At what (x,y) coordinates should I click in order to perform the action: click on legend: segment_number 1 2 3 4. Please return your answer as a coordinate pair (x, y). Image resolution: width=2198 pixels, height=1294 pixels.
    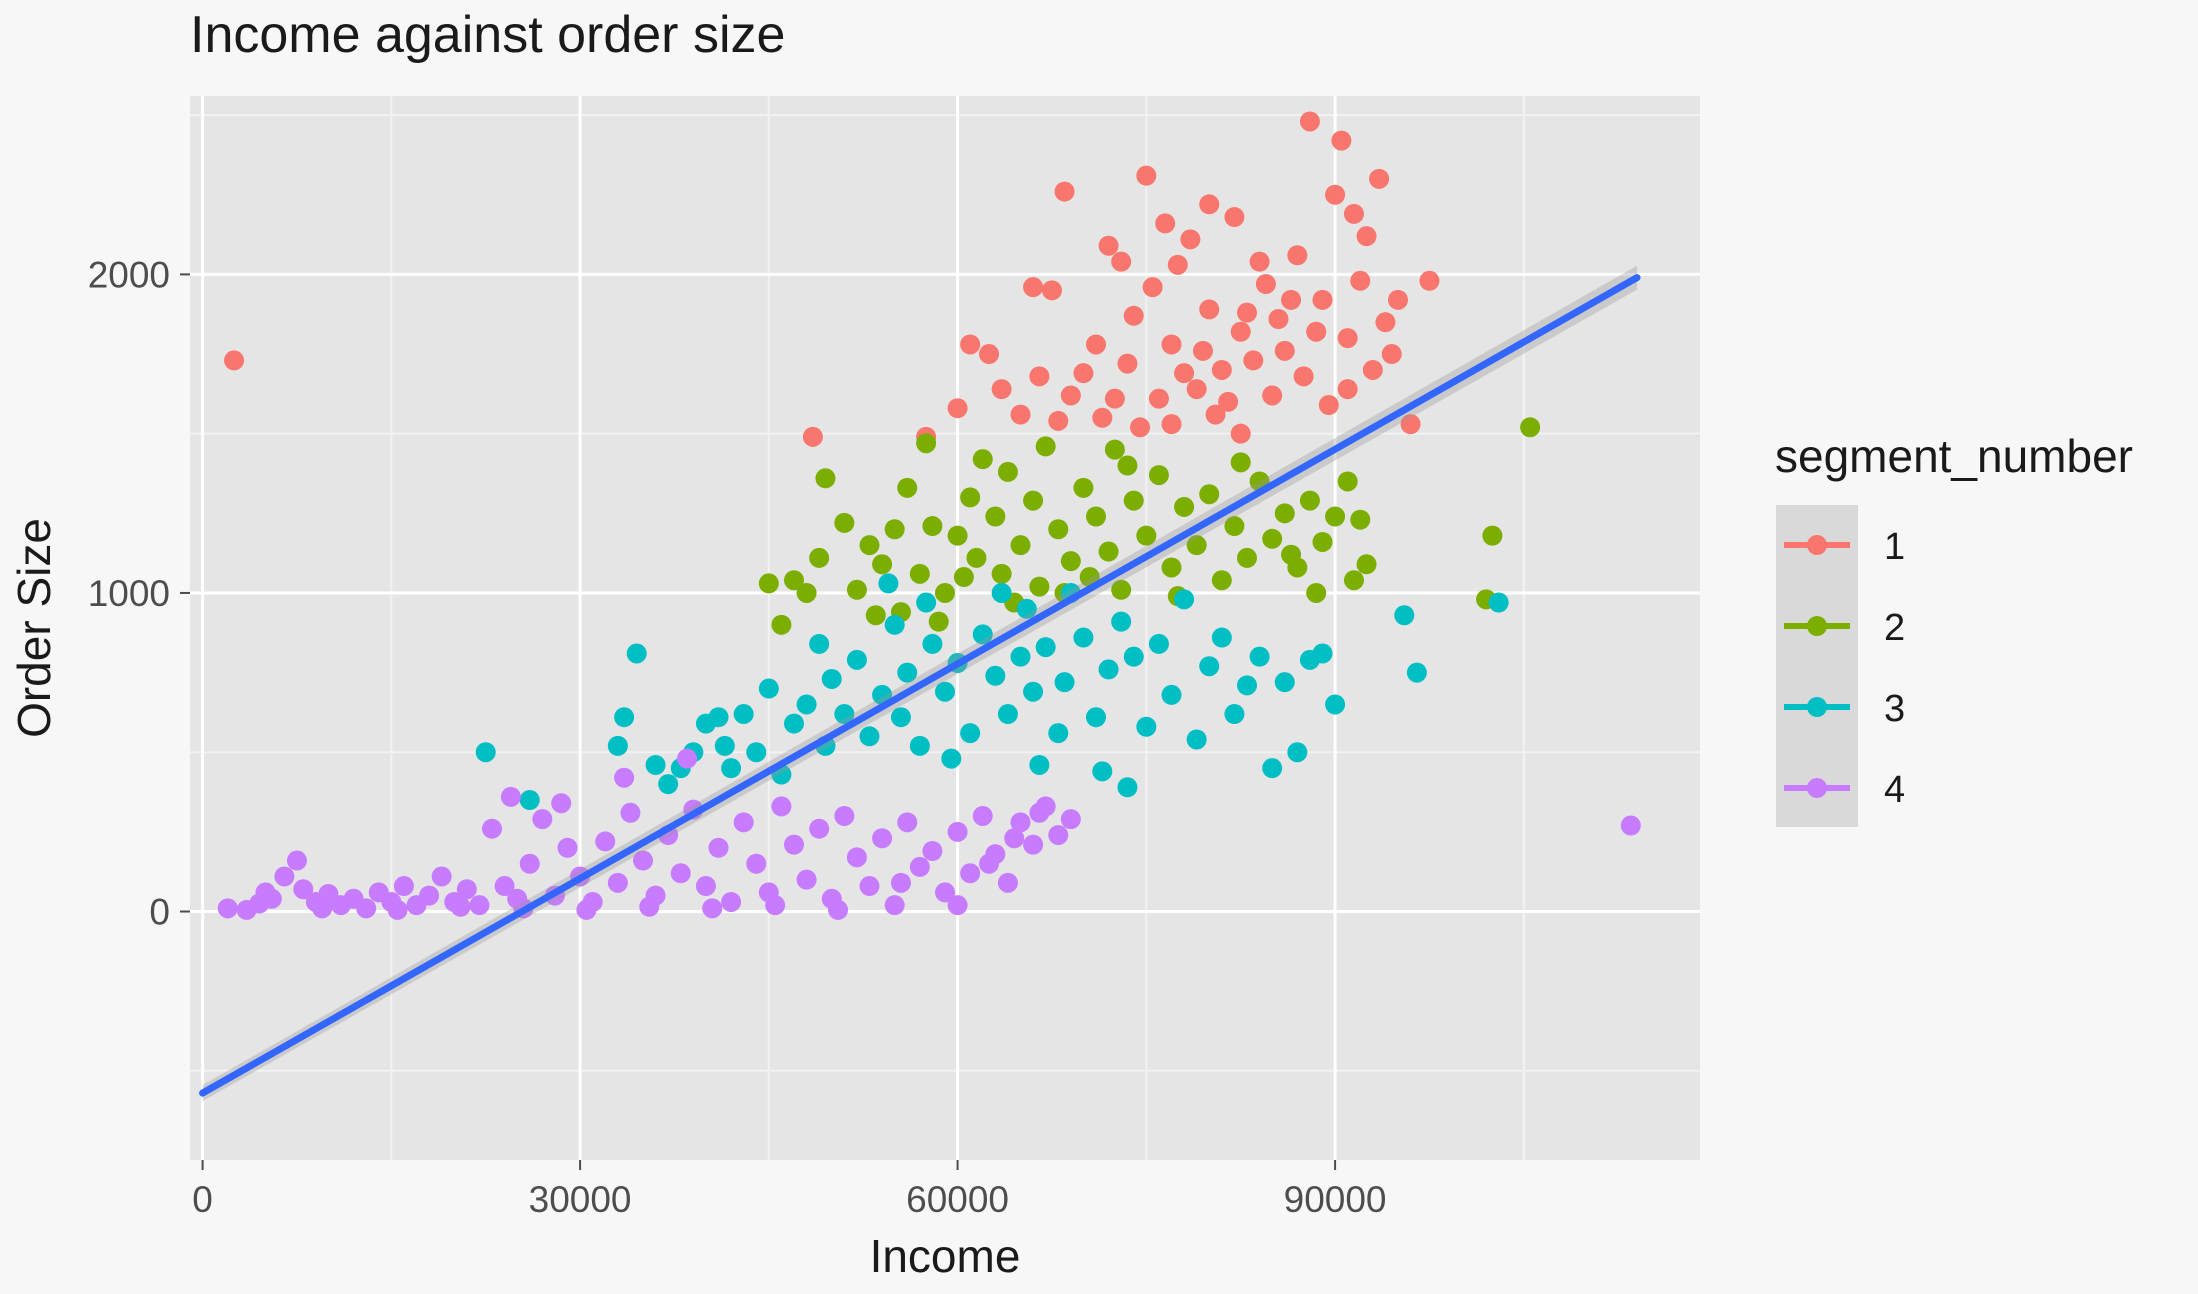
    Looking at the image, I should click on (1954, 628).